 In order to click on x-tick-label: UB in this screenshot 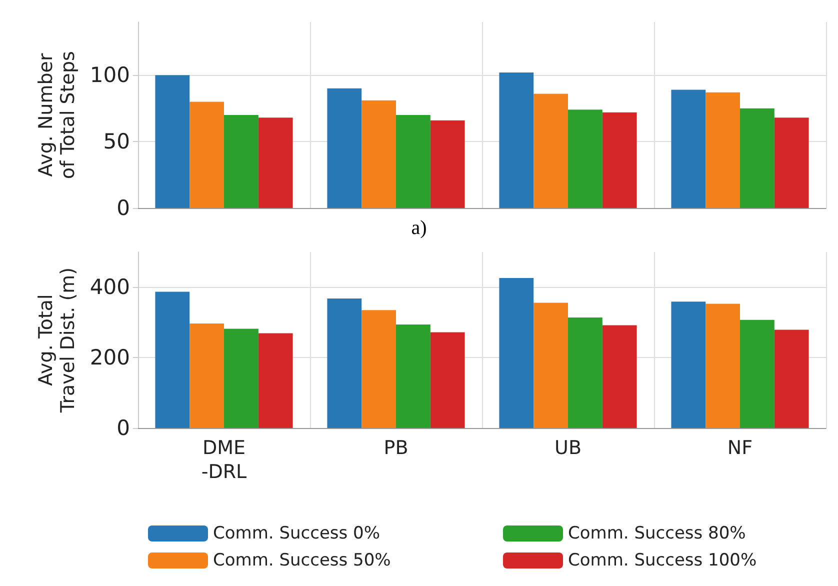, I will do `click(568, 448)`.